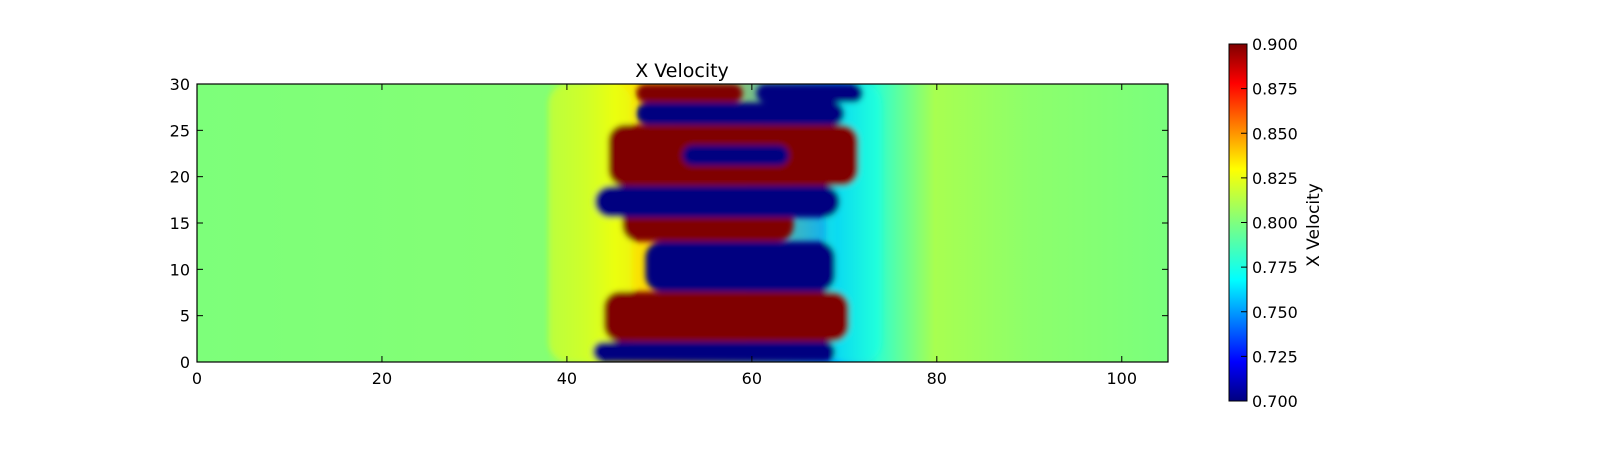 This screenshot has height=456, width=1600. Describe the element at coordinates (752, 378) in the screenshot. I see `x-tick-label: 60` at that location.